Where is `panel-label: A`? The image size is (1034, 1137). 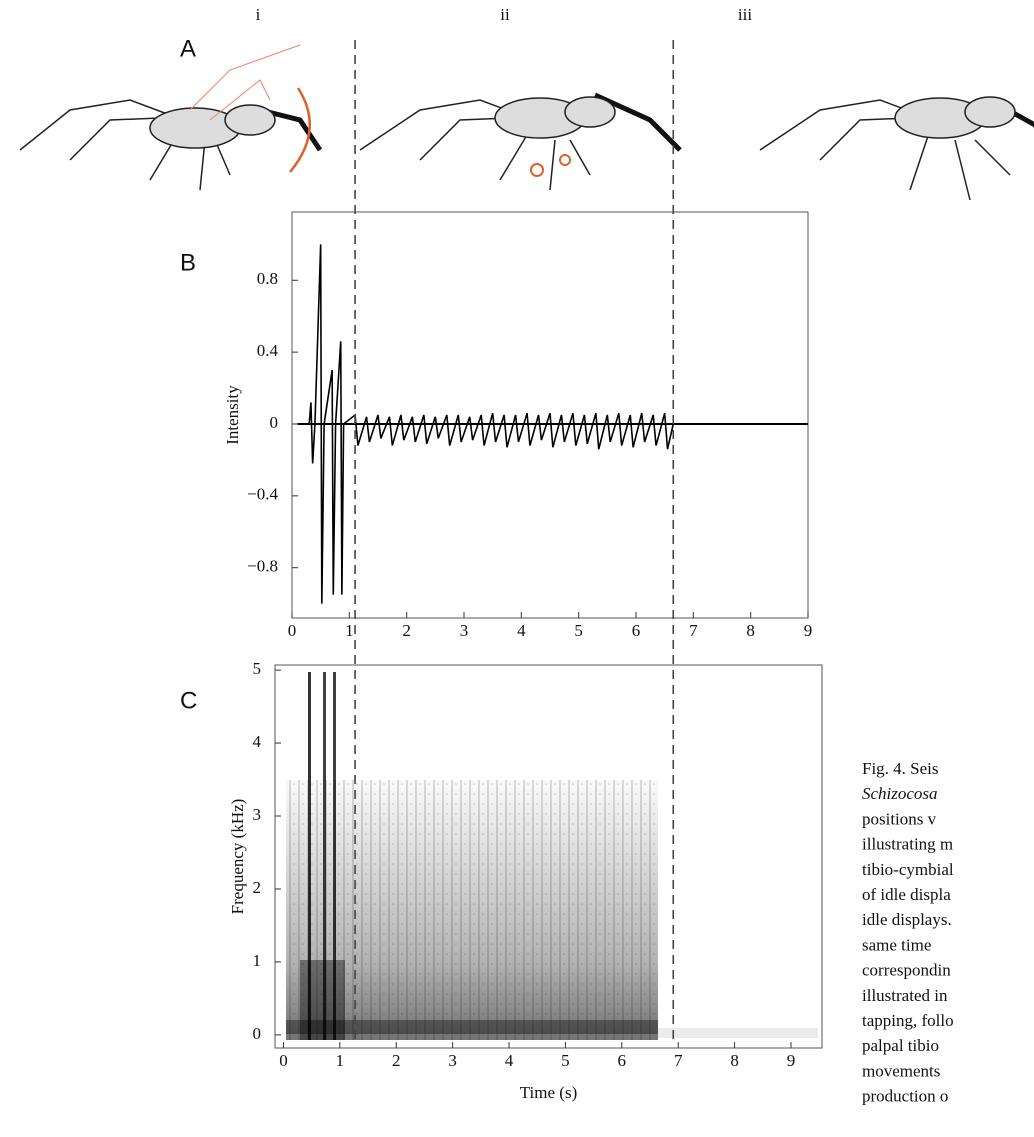
panel-label: A is located at coordinates (188, 48).